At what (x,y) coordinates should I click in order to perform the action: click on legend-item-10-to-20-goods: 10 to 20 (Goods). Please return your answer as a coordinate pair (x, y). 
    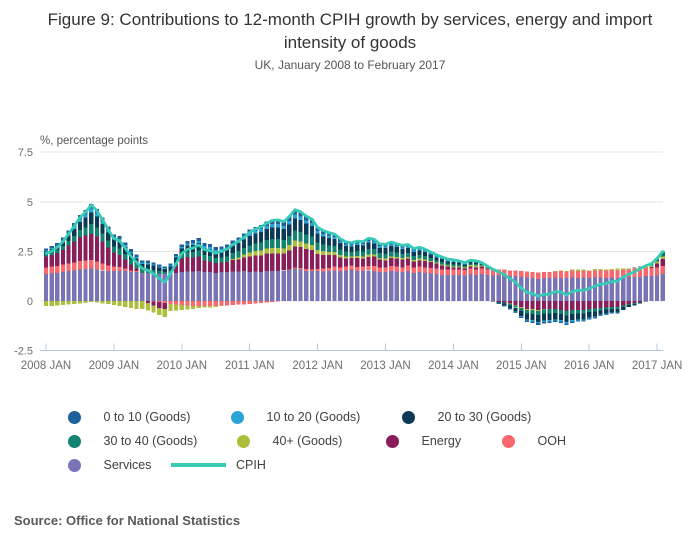
    Looking at the image, I should click on (295, 417).